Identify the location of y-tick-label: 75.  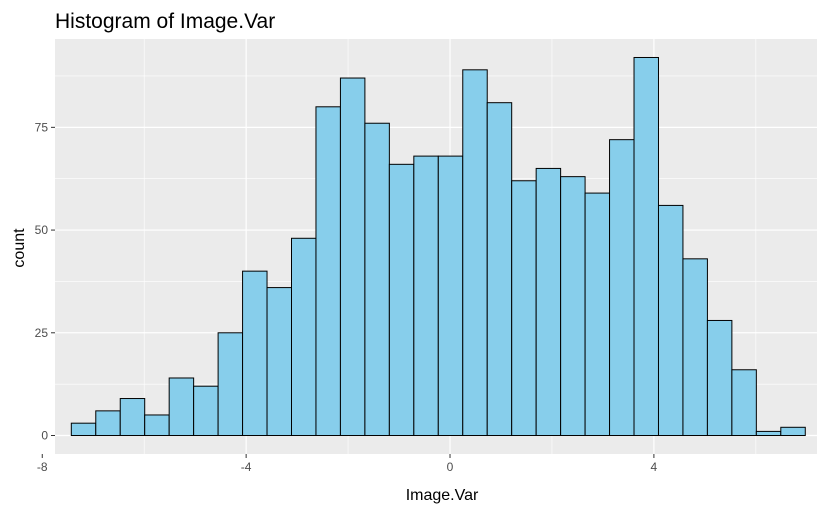
(42, 127).